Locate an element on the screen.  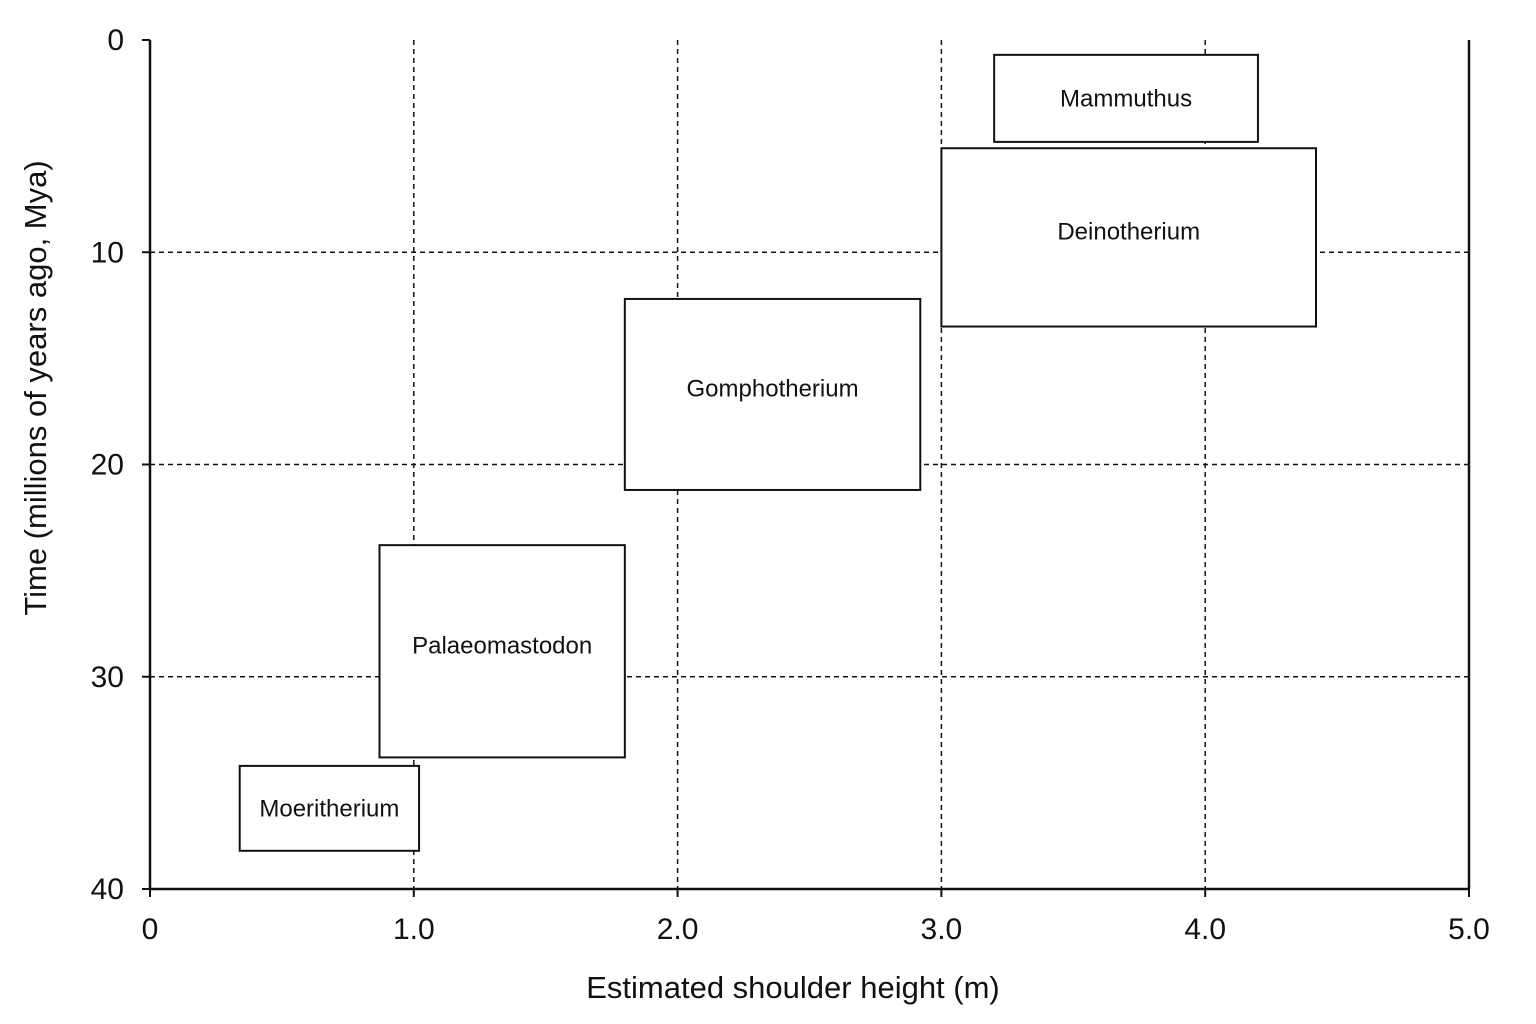
x-tick-label: 5.0 is located at coordinates (1469, 929).